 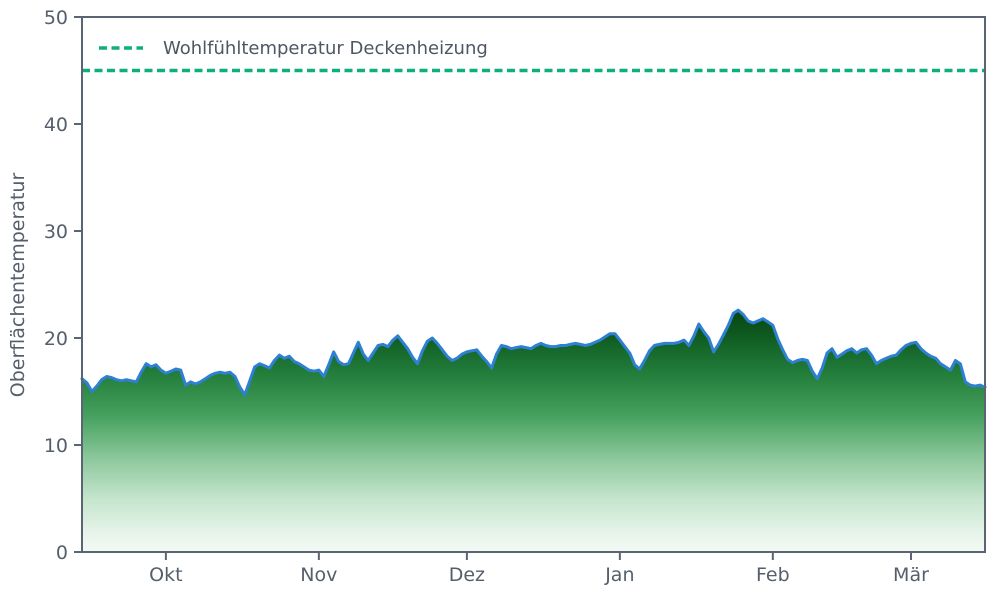 I want to click on legend-label: Wohlfühltemperatur Deckenheizung, so click(x=325, y=48).